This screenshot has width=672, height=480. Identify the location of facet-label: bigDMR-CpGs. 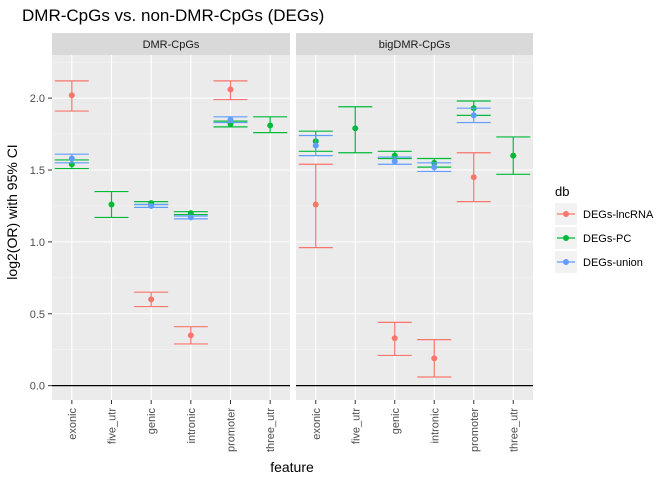
(415, 45).